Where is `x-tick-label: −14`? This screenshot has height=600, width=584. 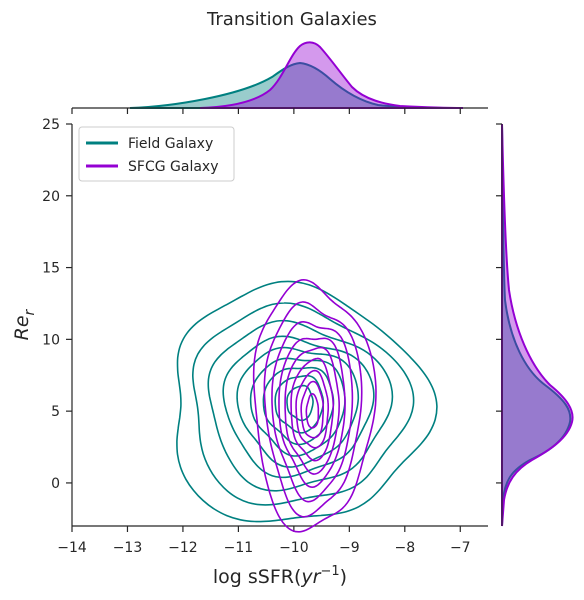 x-tick-label: −14 is located at coordinates (72, 548).